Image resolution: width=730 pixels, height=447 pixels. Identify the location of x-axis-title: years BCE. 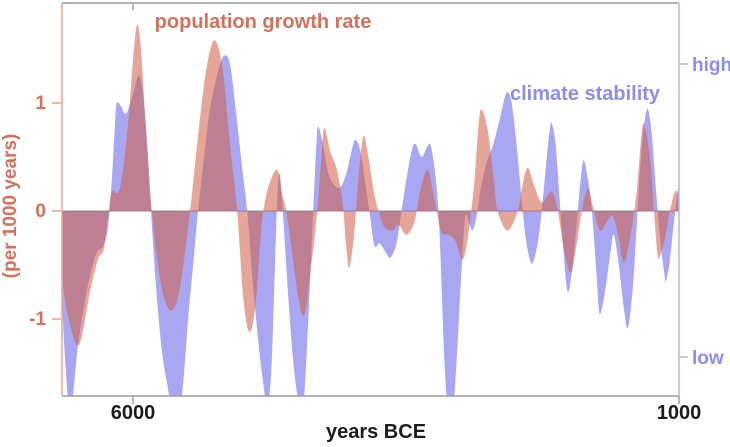
(376, 432).